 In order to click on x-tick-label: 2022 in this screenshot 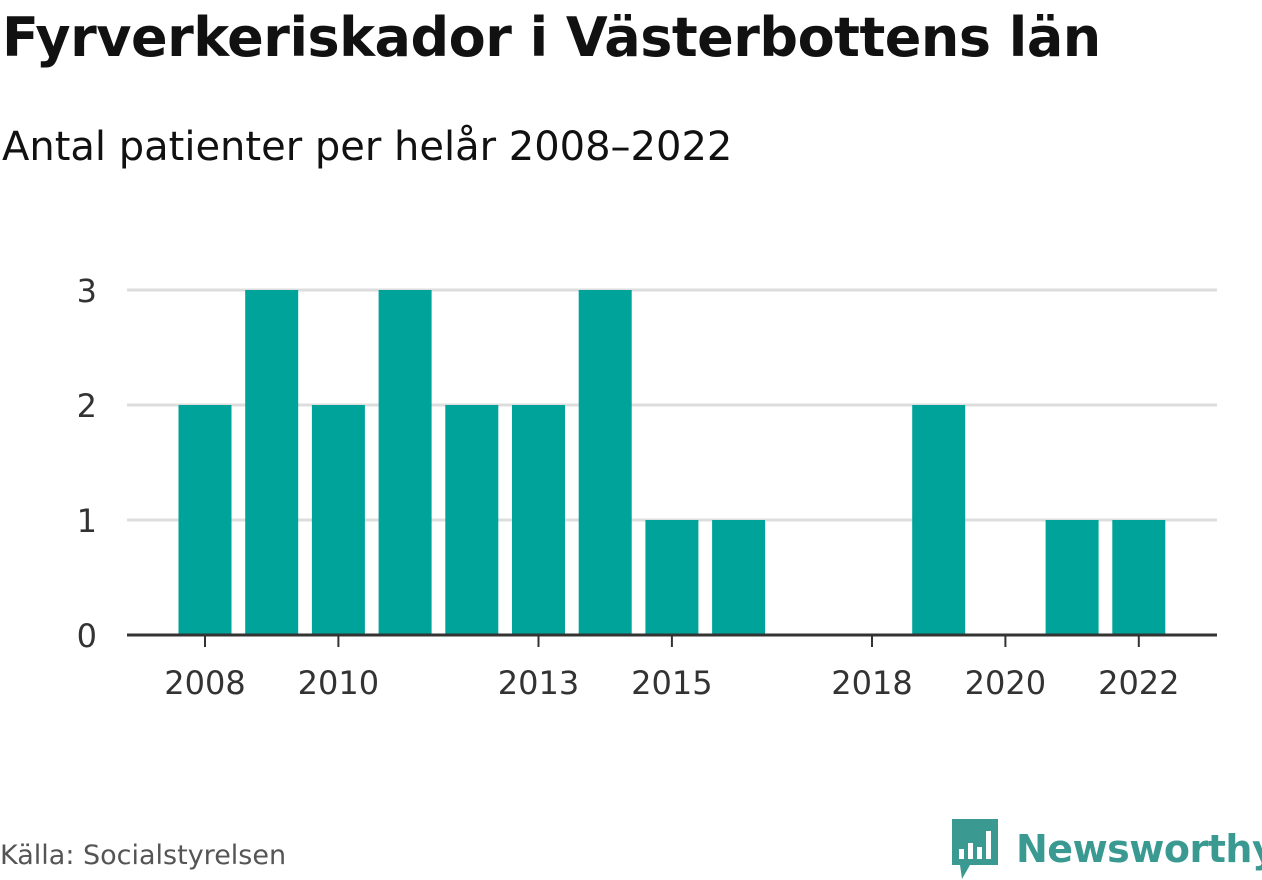, I will do `click(1138, 683)`.